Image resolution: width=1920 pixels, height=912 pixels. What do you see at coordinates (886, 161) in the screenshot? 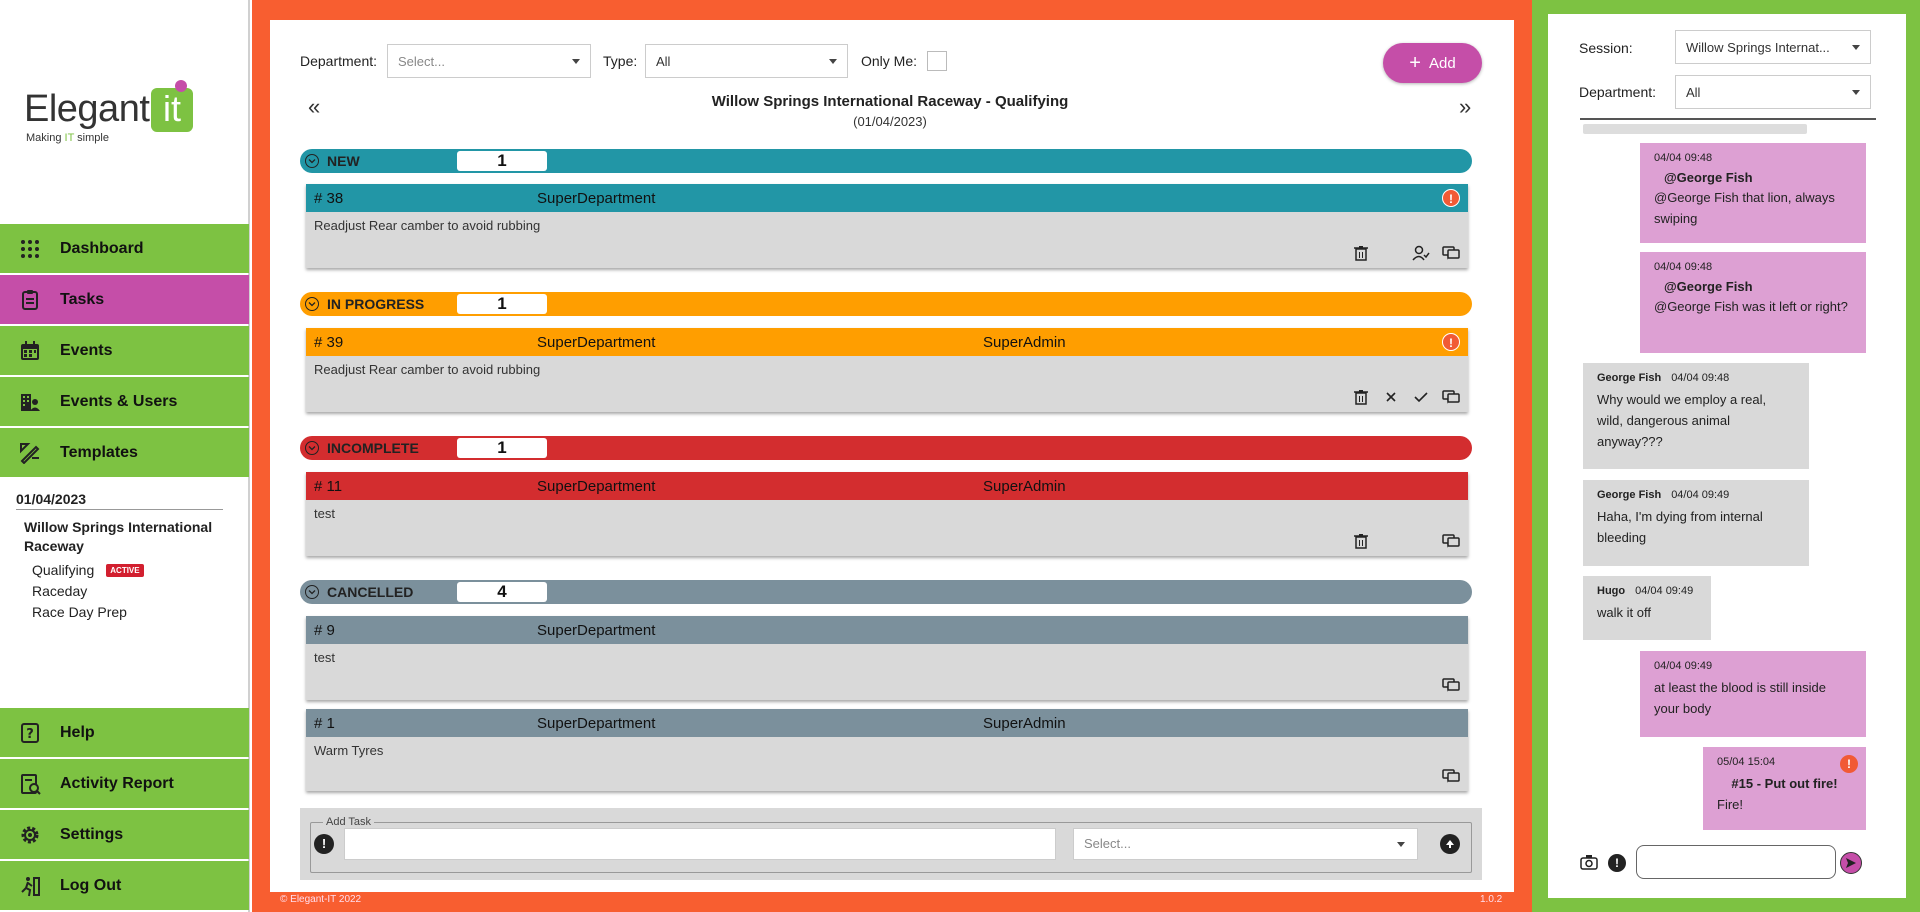
I see `group-new: NEW 1` at bounding box center [886, 161].